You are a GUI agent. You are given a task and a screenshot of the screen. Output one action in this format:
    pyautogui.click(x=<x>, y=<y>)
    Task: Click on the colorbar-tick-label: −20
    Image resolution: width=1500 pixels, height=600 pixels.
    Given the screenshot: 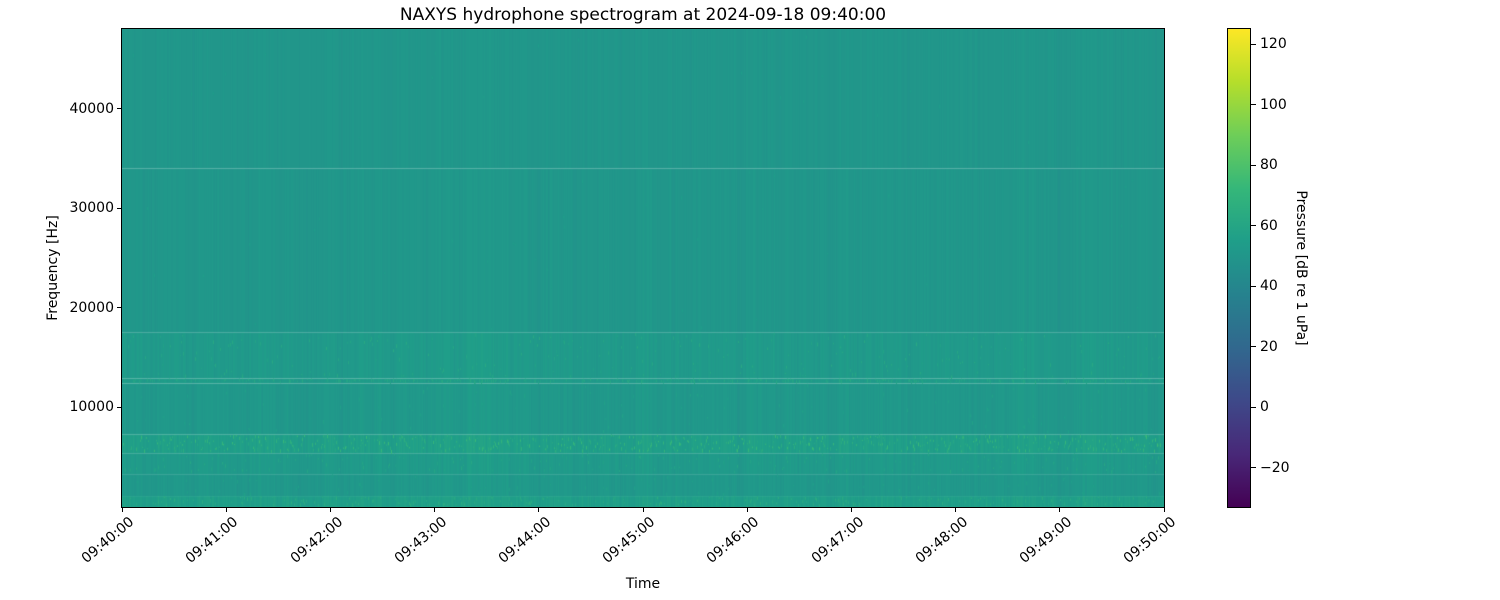 What is the action you would take?
    pyautogui.click(x=1275, y=467)
    